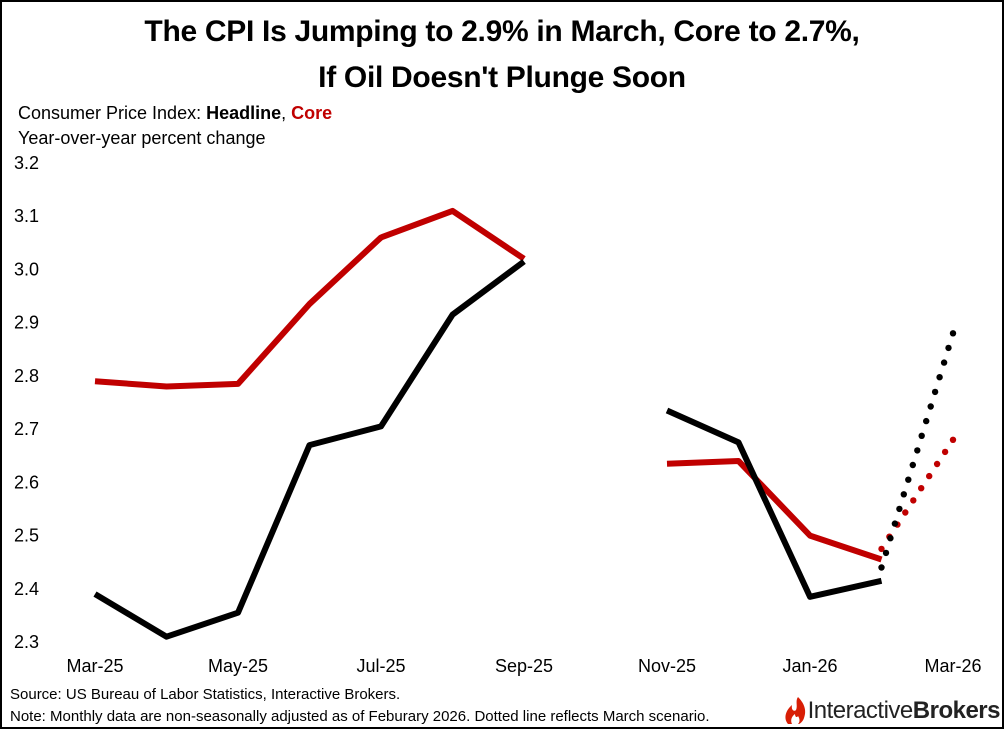 Image resolution: width=1008 pixels, height=733 pixels. What do you see at coordinates (26, 216) in the screenshot?
I see `y-tick-label: 3.1` at bounding box center [26, 216].